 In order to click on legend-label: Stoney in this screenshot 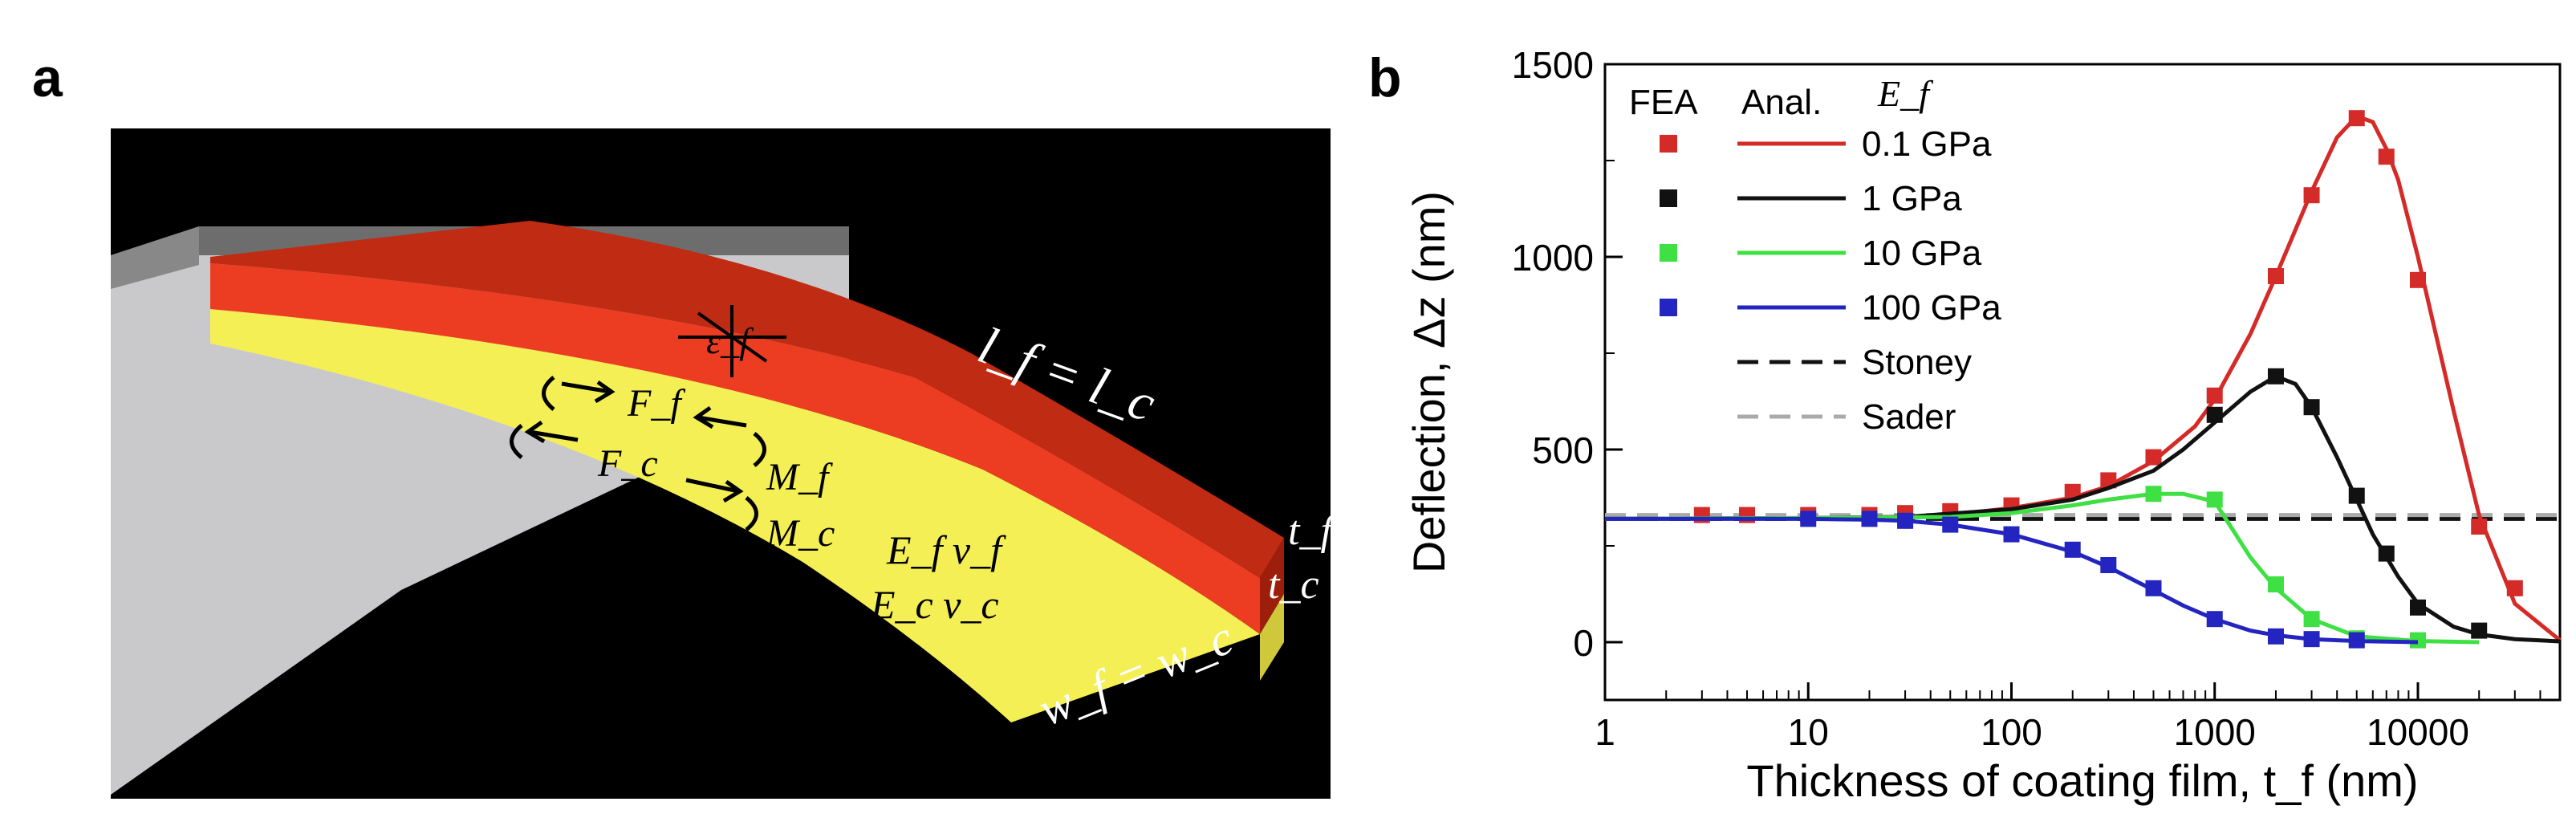, I will do `click(1917, 362)`.